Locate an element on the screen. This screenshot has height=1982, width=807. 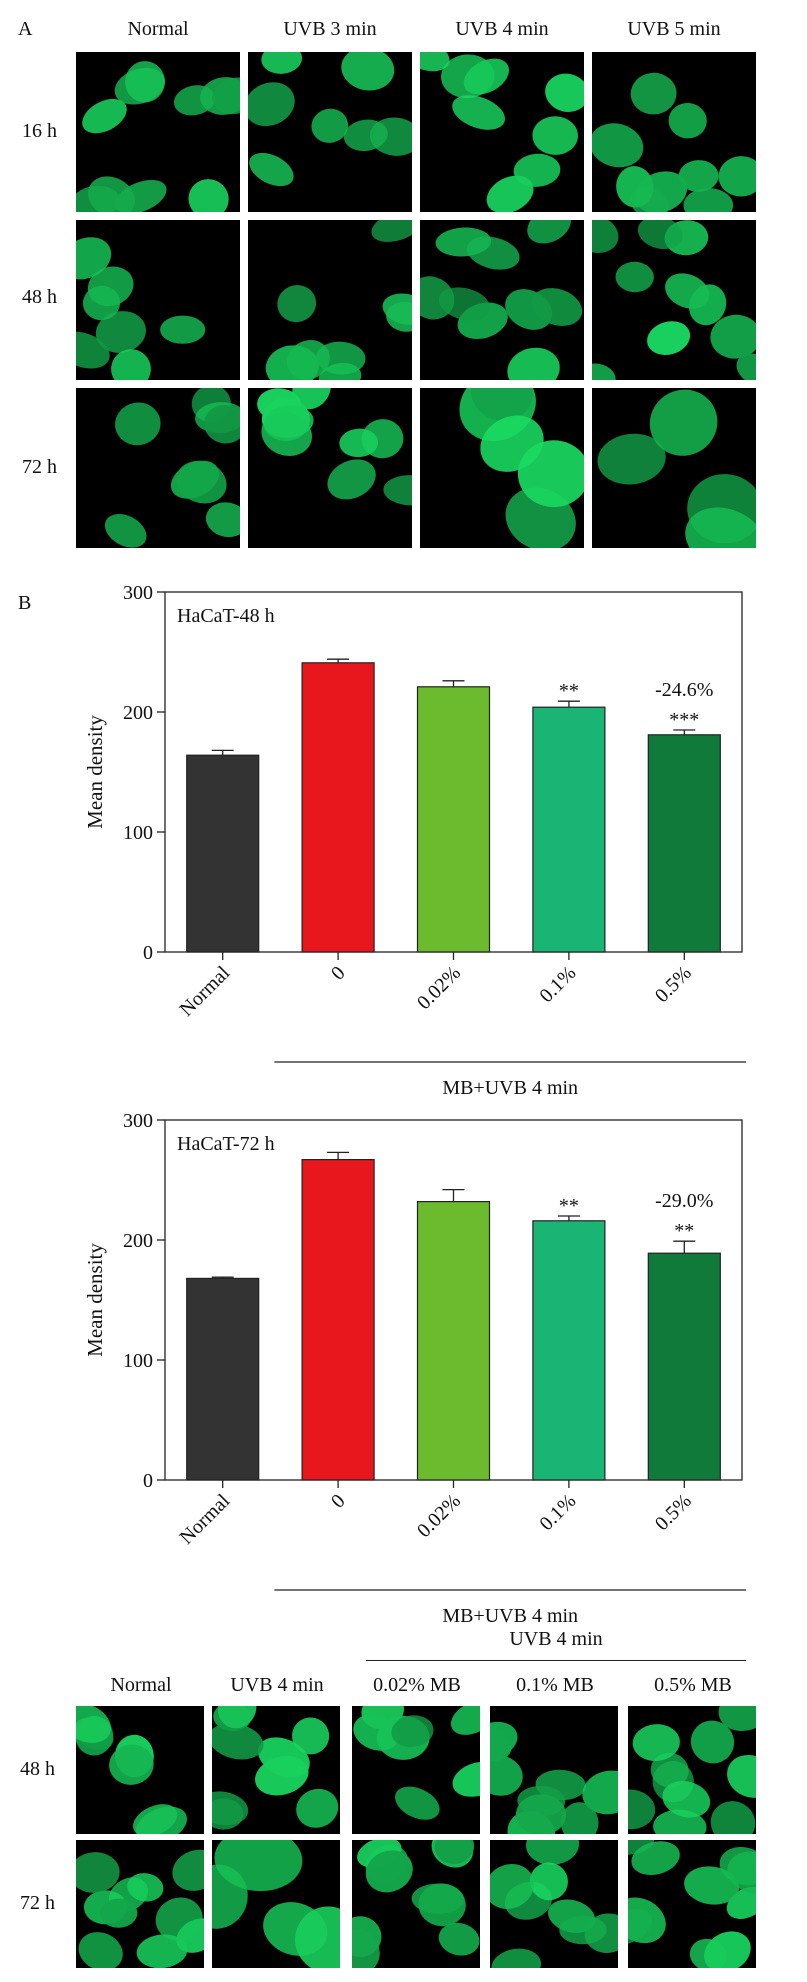
chart-72h-ylabel: Mean density is located at coordinates (95, 1300).